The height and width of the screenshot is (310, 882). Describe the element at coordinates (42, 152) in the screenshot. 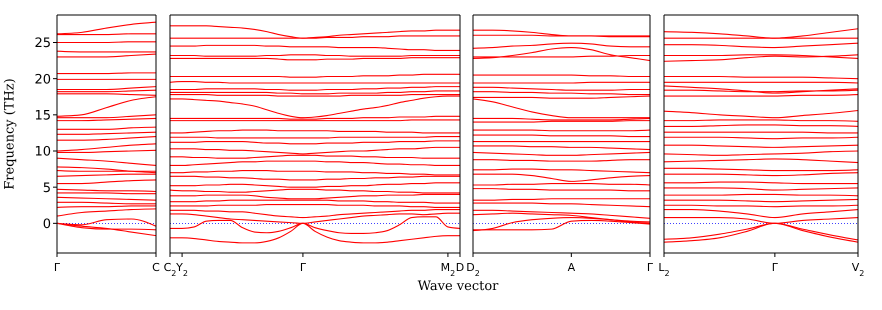

I see `y-tick-label: 10` at that location.